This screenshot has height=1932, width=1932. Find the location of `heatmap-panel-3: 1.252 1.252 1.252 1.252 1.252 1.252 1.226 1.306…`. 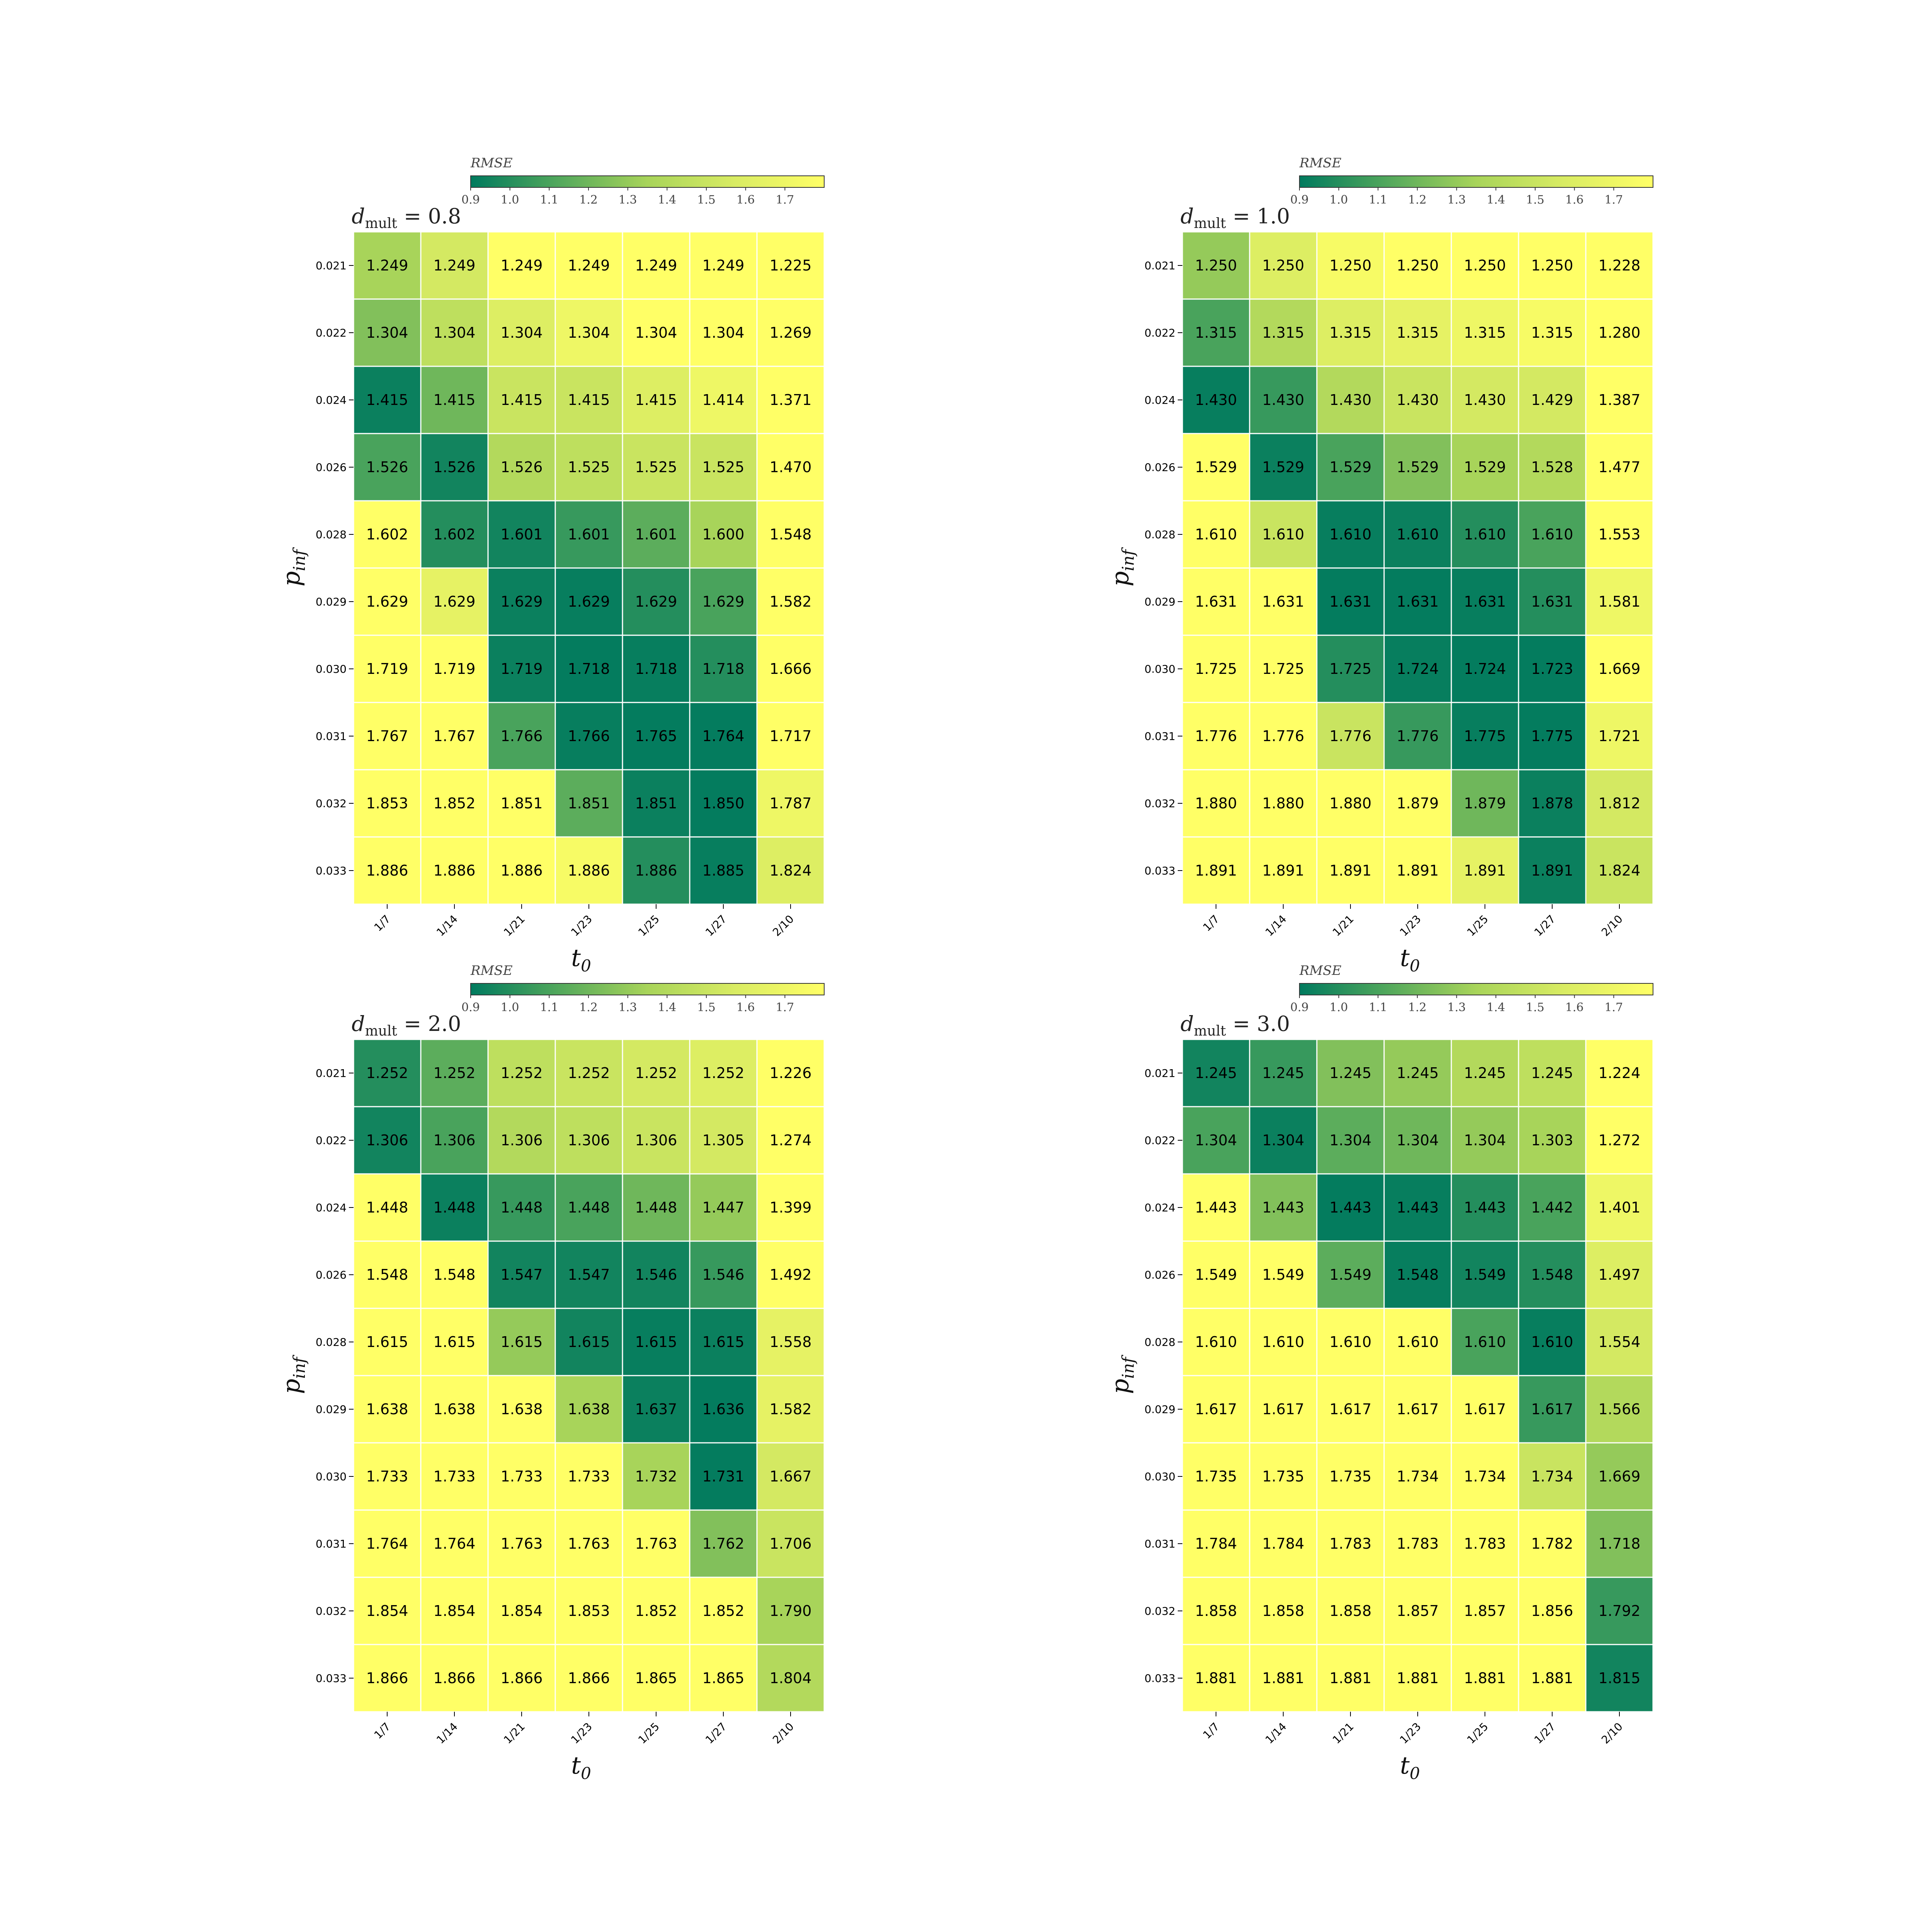

heatmap-panel-3: 1.252 1.252 1.252 1.252 1.252 1.252 1.226 1.306… is located at coordinates (551, 1373).